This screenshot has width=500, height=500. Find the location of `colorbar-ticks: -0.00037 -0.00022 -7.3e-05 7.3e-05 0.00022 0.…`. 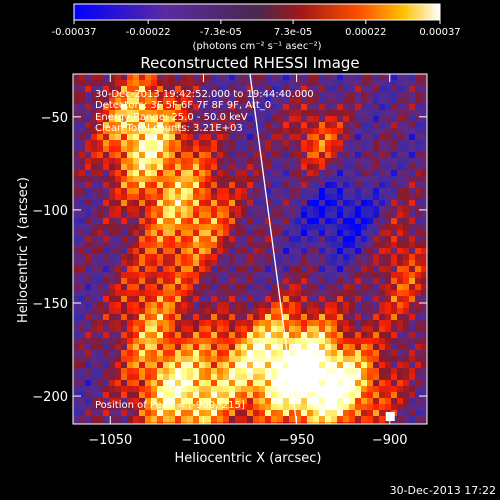

colorbar-ticks: -0.00037 -0.00022 -7.3e-05 7.3e-05 0.00022 0.… is located at coordinates (256, 29).